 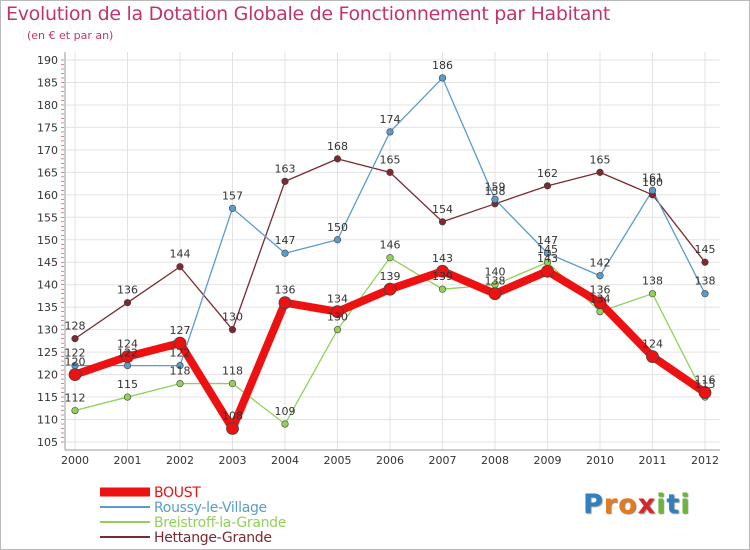 What do you see at coordinates (390, 276) in the screenshot?
I see `data-label-boust: 139` at bounding box center [390, 276].